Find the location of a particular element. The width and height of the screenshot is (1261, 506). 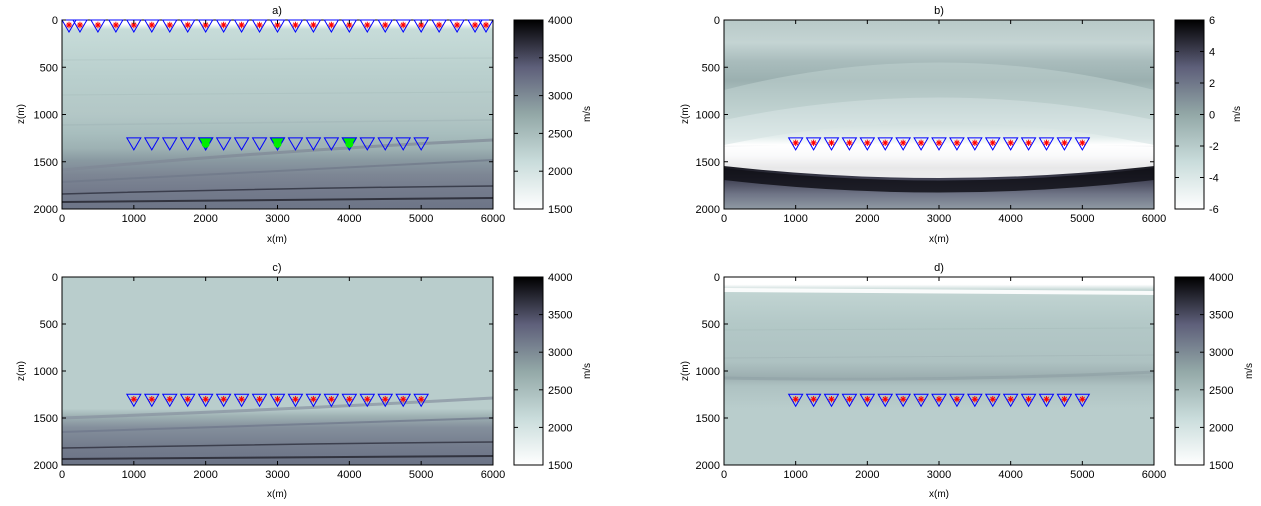

x-tick-label: 2000 is located at coordinates (205, 219).